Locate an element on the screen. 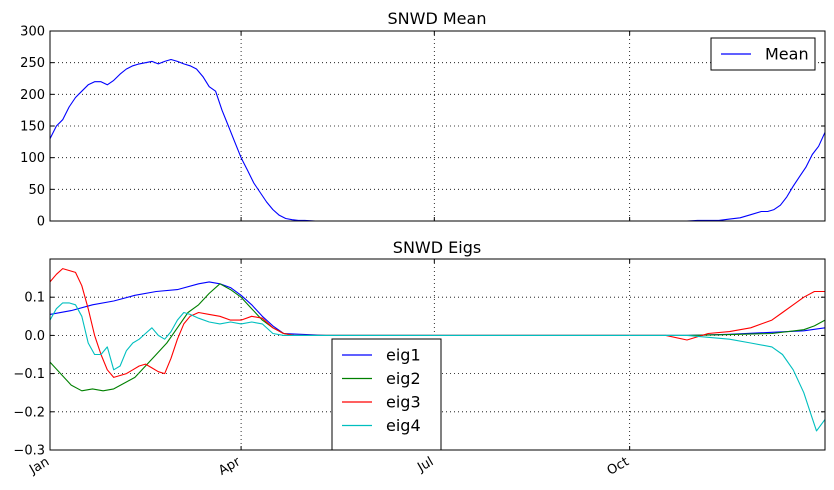 The height and width of the screenshot is (490, 834). y-tick-label: 0 is located at coordinates (41, 222).